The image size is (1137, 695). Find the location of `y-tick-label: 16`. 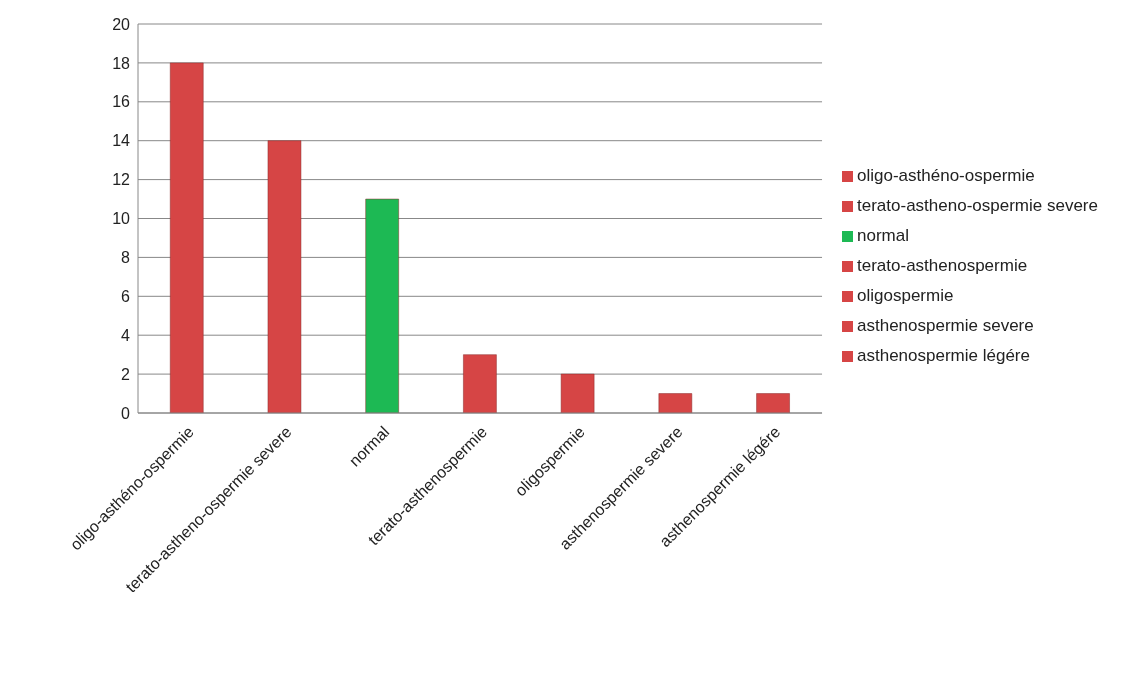

y-tick-label: 16 is located at coordinates (121, 102).